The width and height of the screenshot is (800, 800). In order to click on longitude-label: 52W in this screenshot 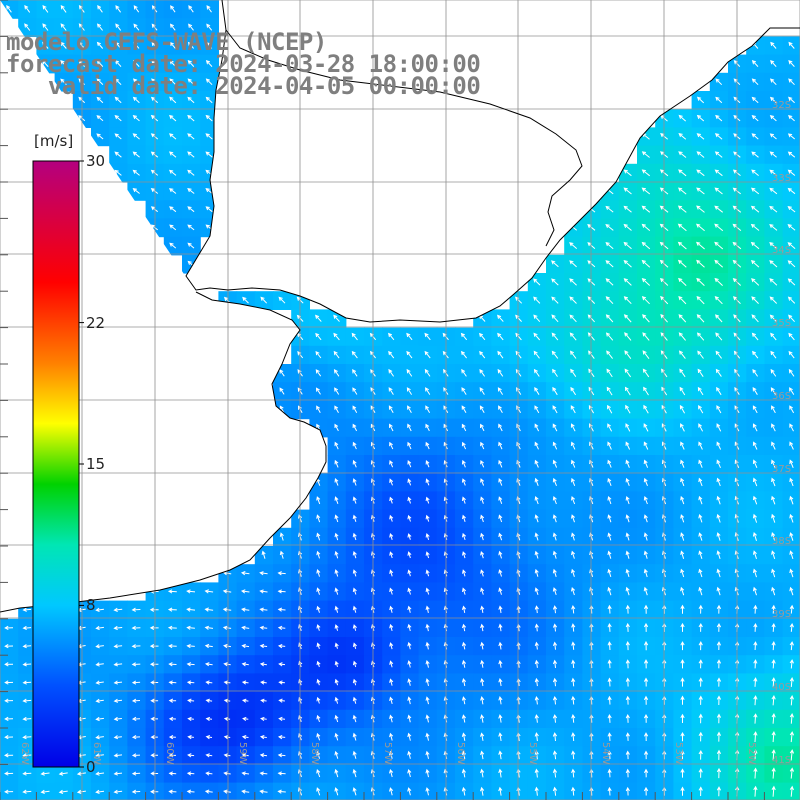, I will do `click(751, 753)`.